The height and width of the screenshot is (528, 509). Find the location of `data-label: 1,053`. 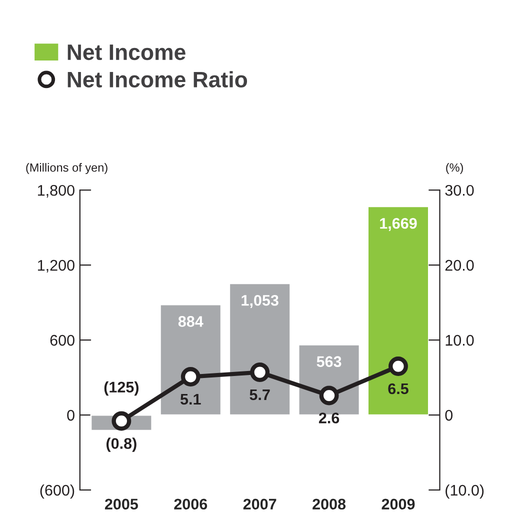

data-label: 1,053 is located at coordinates (260, 301).